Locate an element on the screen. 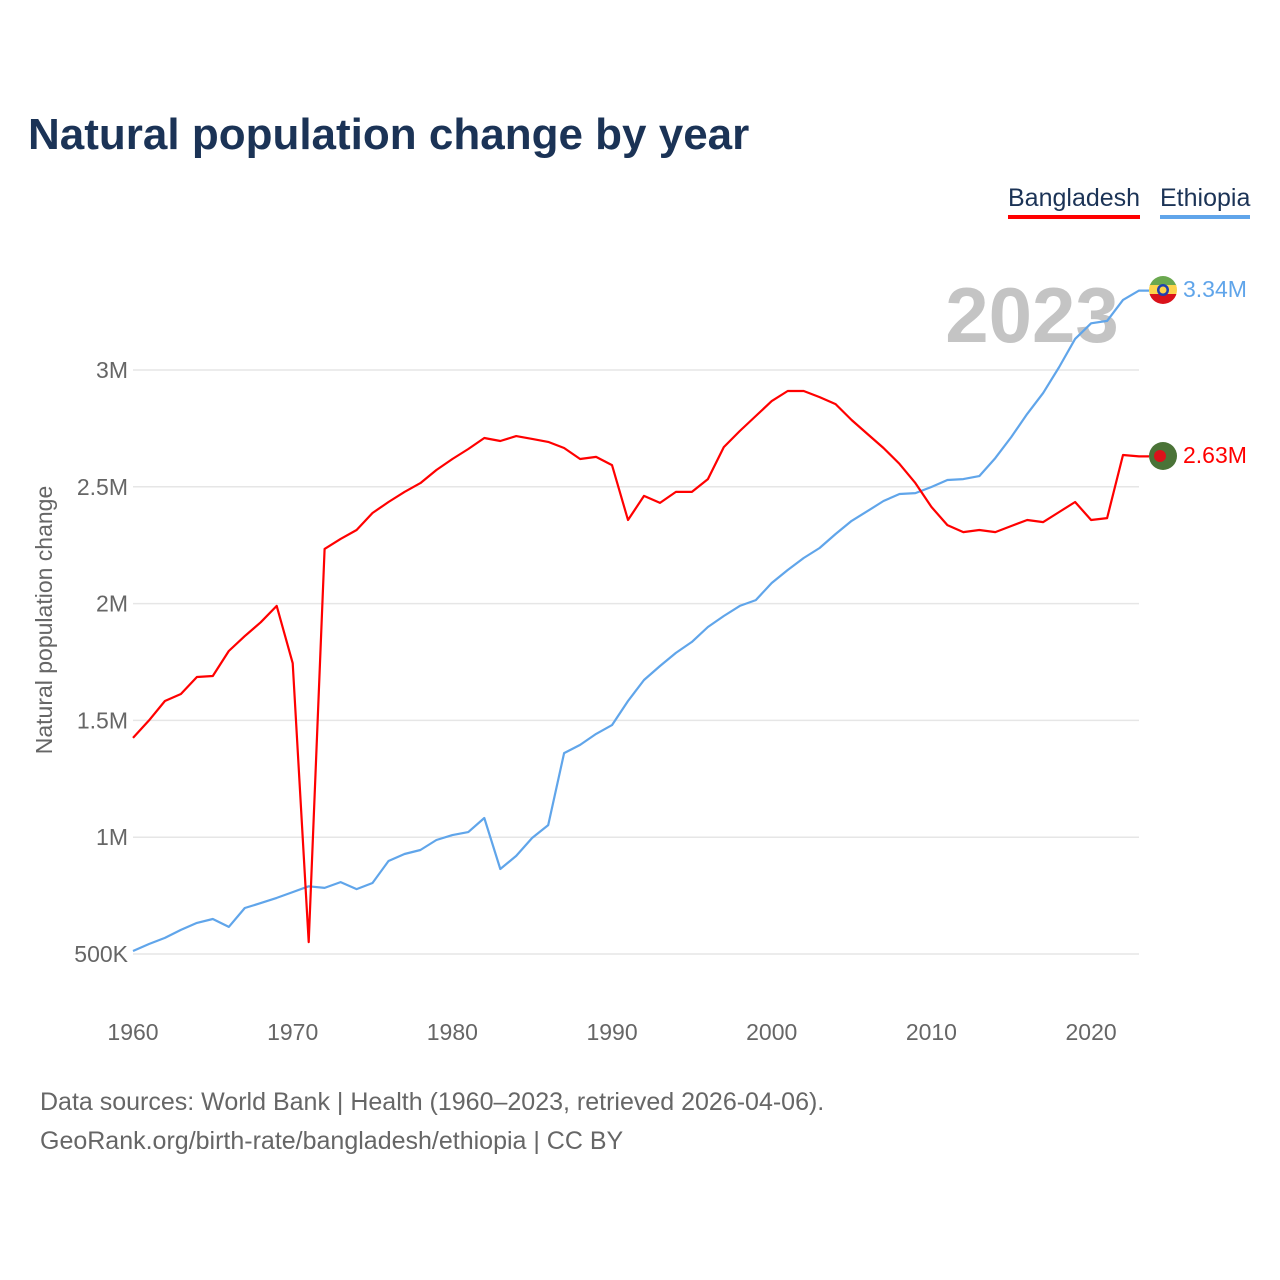 This screenshot has height=1280, width=1280. x-tick-label: 1970 is located at coordinates (292, 1032).